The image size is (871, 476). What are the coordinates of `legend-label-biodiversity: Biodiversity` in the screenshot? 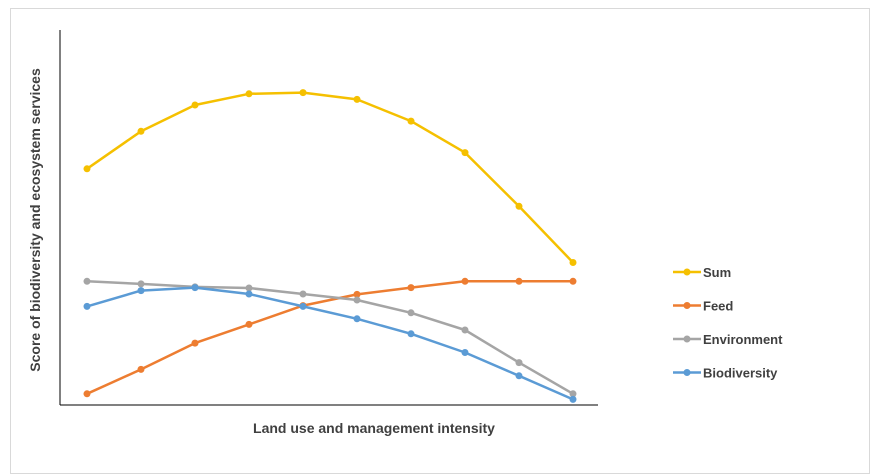 It's located at (740, 373).